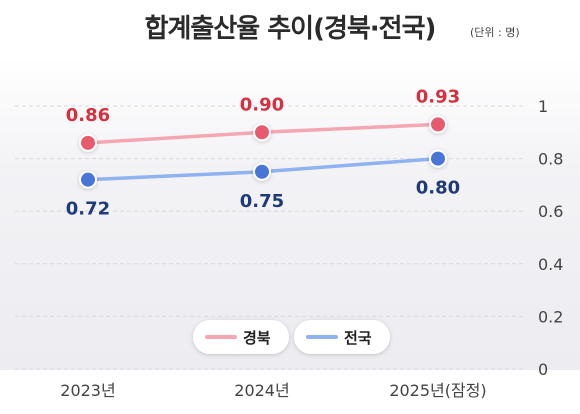 The height and width of the screenshot is (414, 580). I want to click on x-category-label-2: 2025년(잠정), so click(437, 390).